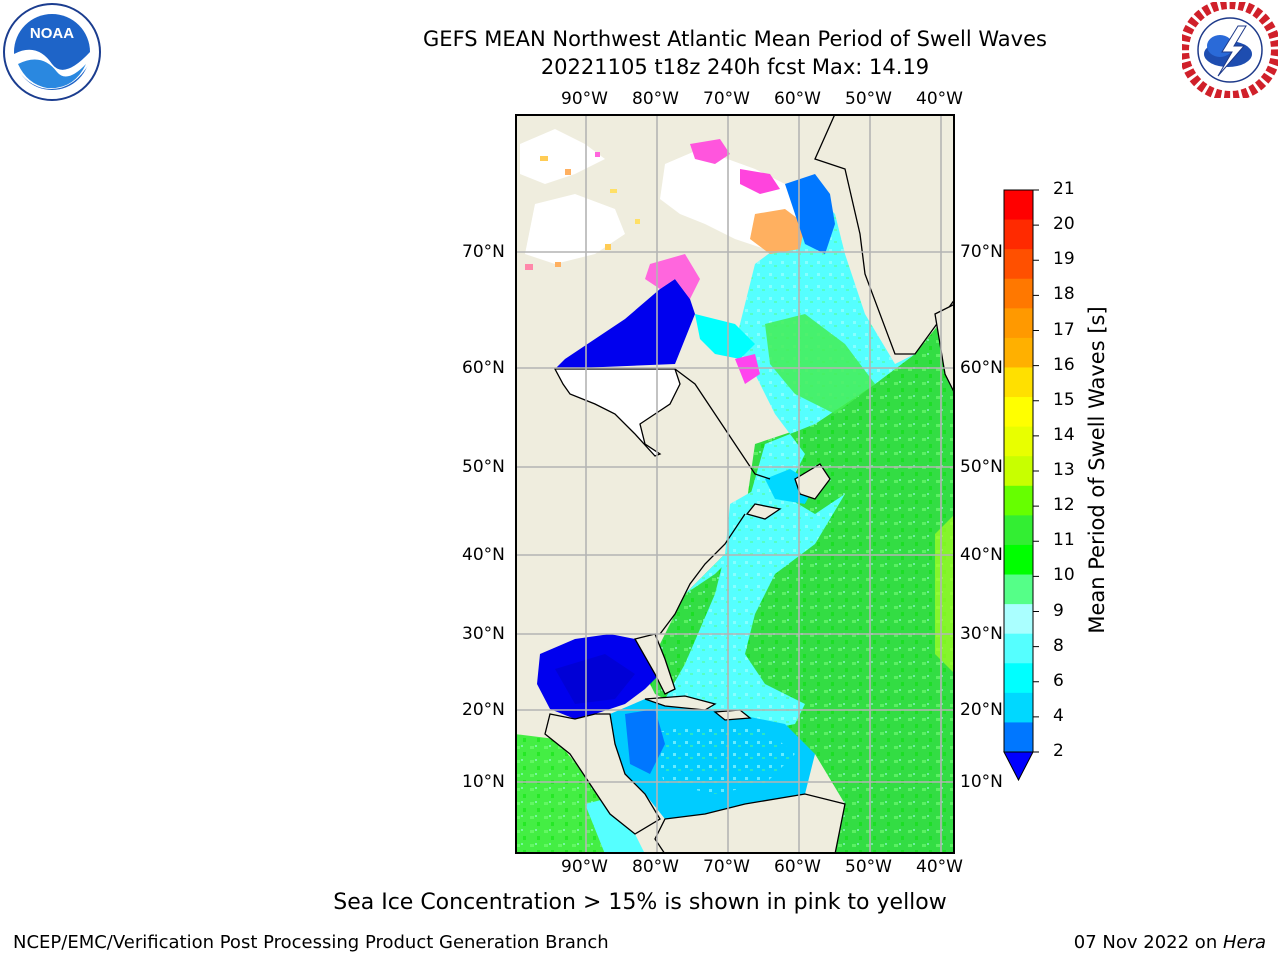  Describe the element at coordinates (1064, 505) in the screenshot. I see `colorbar-tick-label: 12` at that location.